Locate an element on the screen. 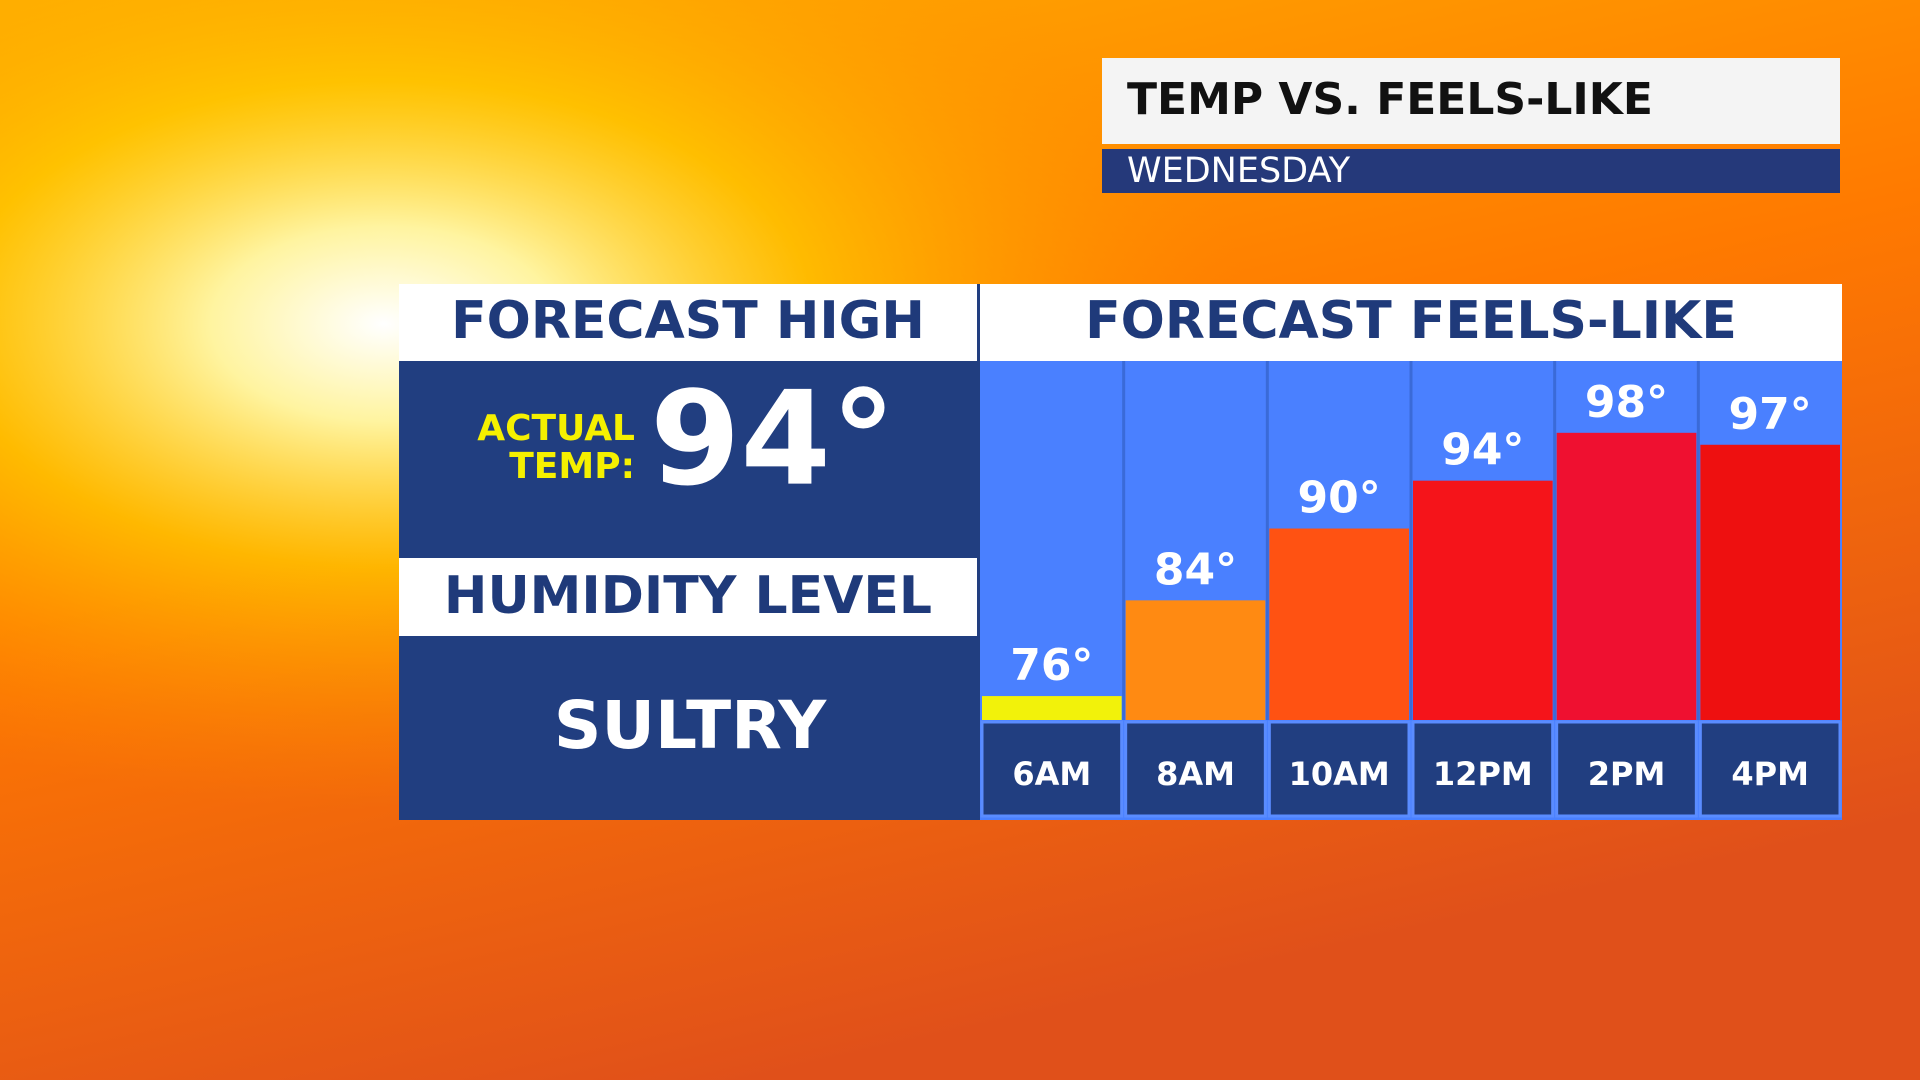  actual-box is located at coordinates (688, 459).